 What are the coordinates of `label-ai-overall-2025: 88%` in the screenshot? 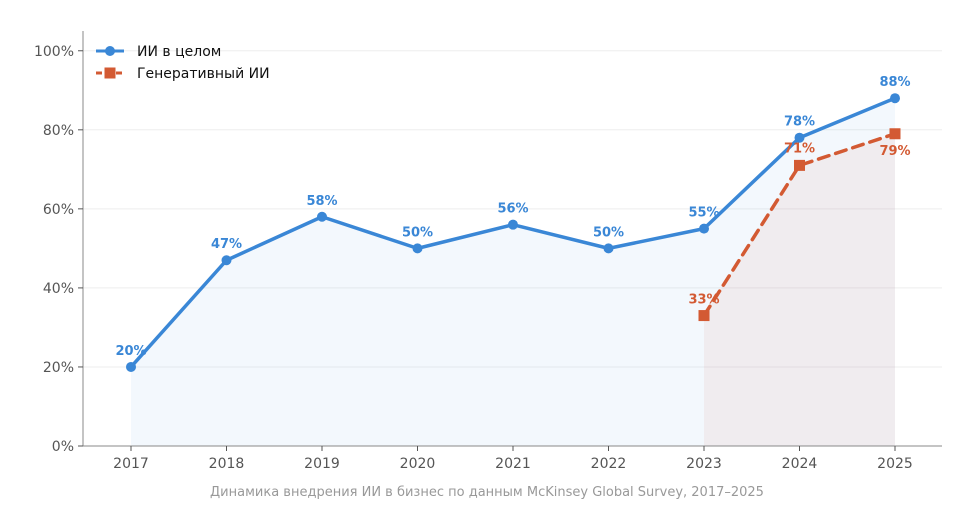 It's located at (894, 82).